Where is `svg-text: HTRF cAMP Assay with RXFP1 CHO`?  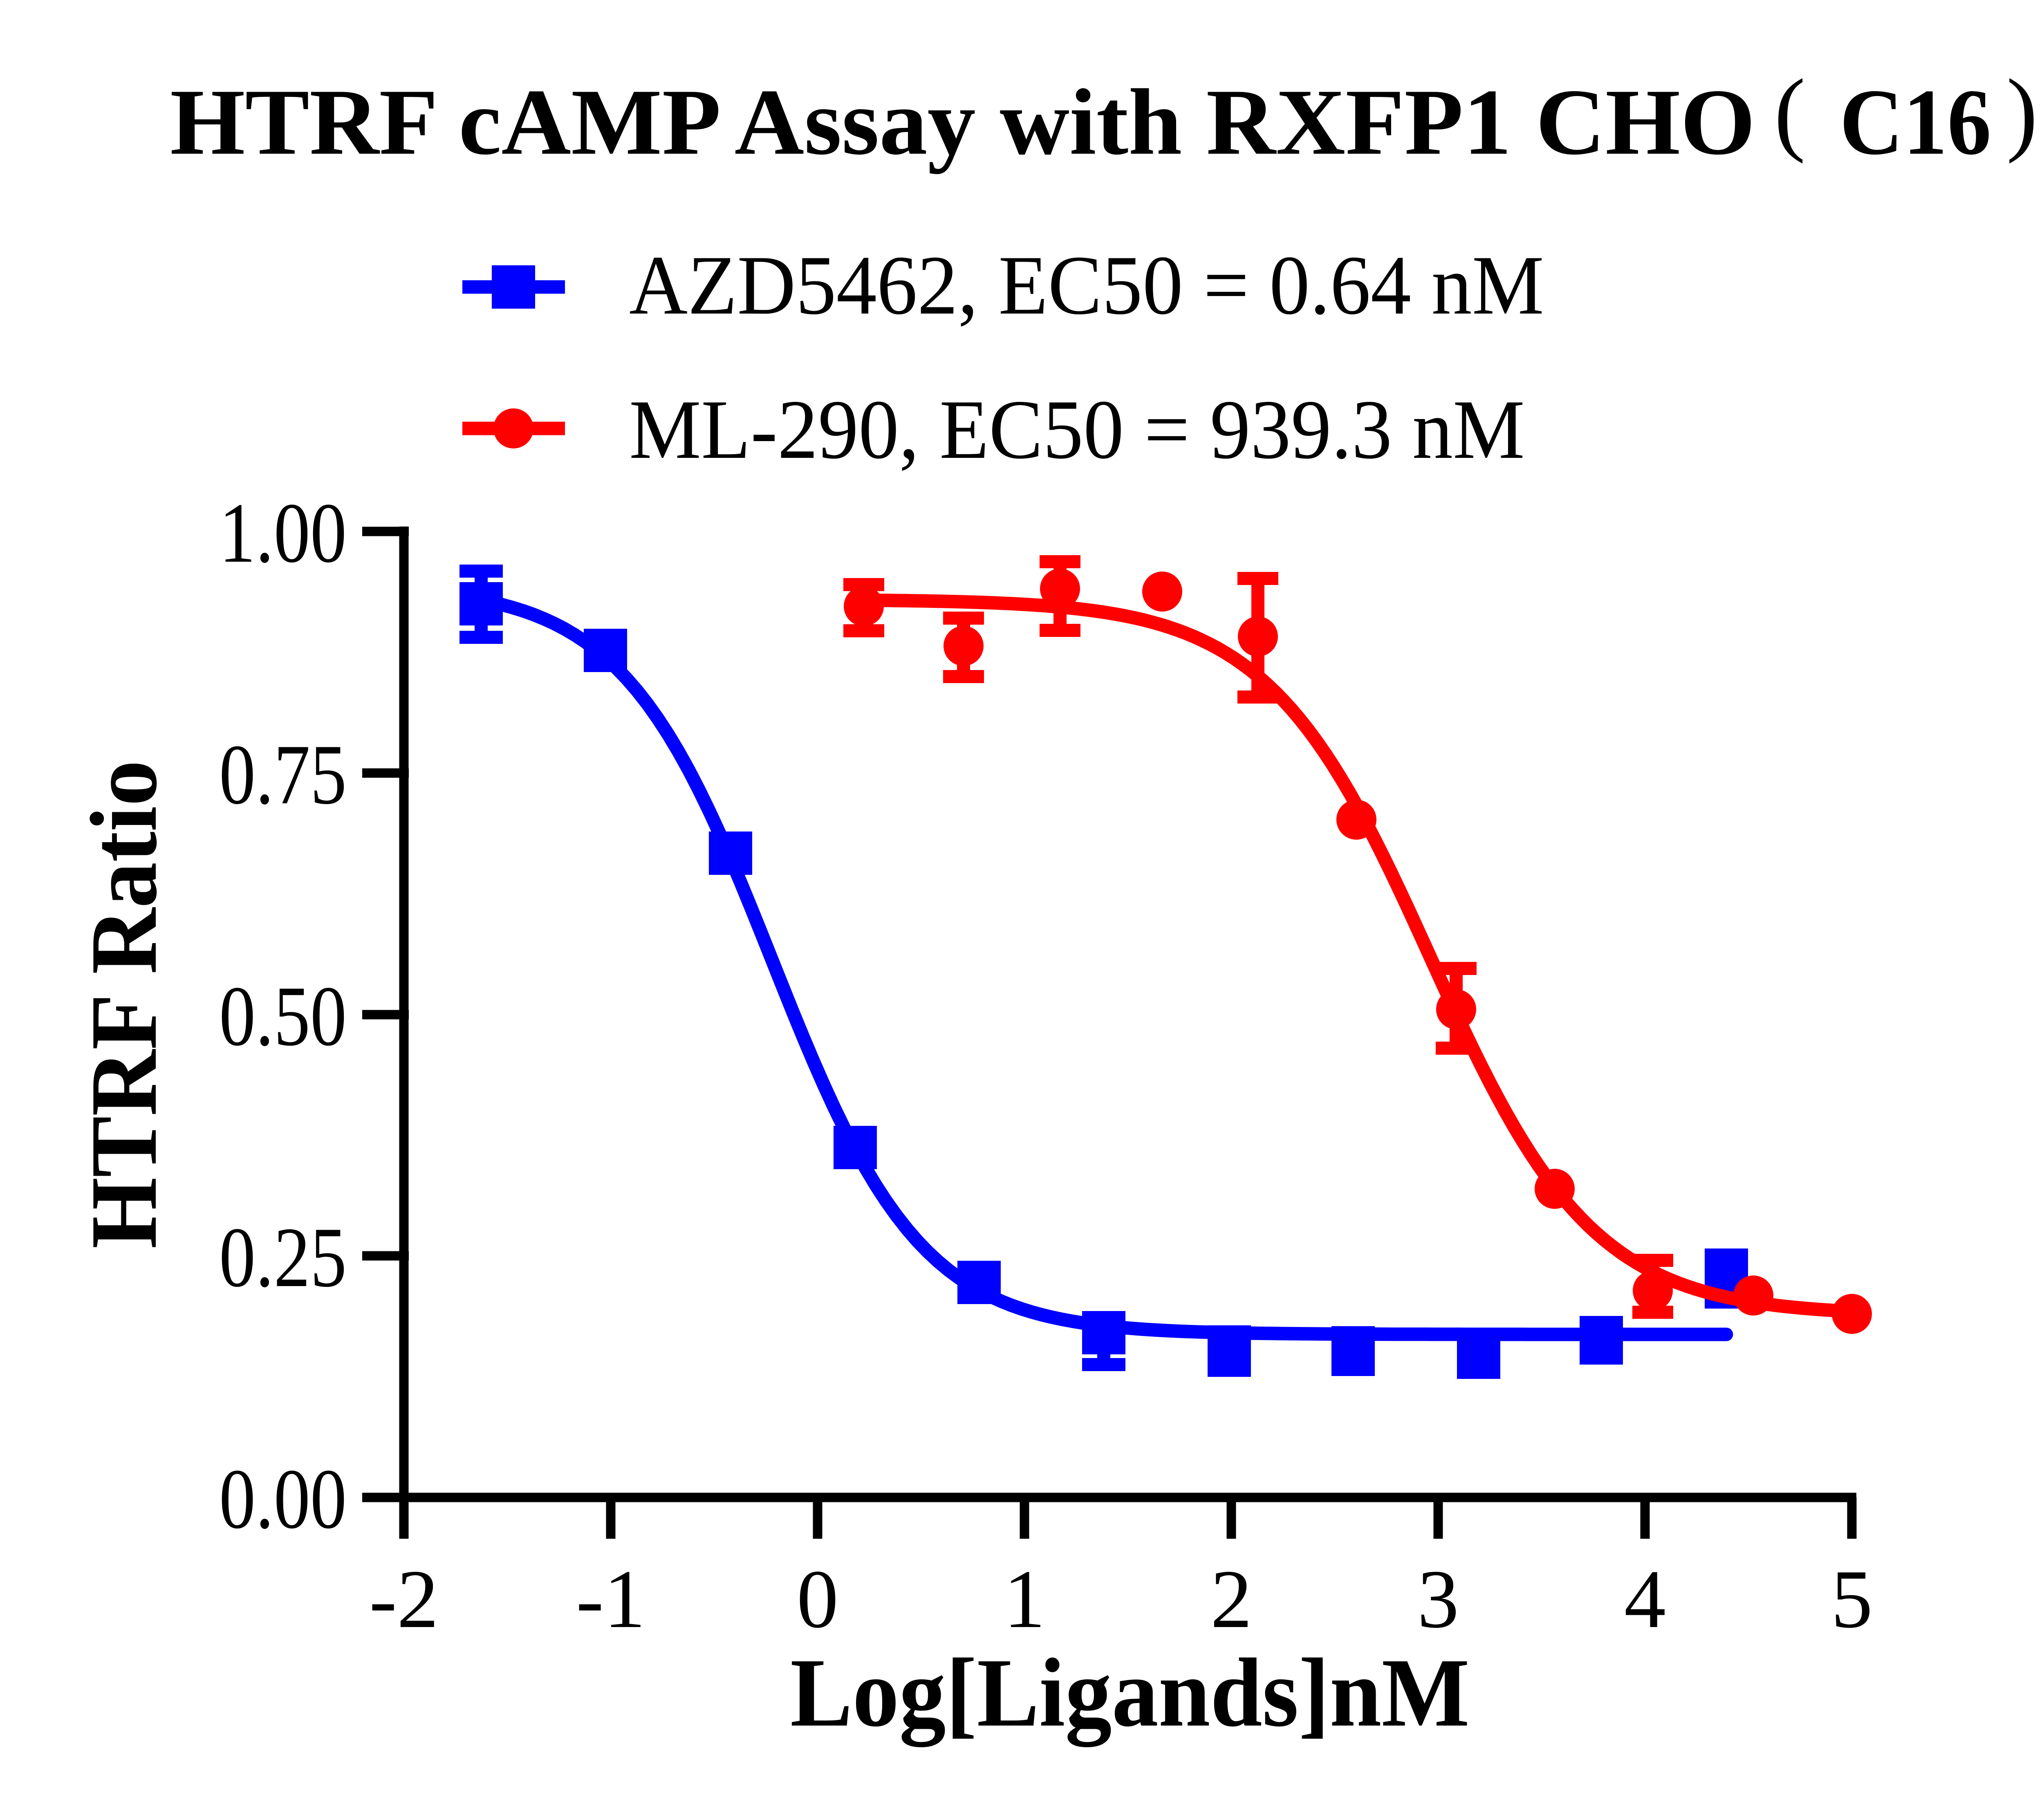 svg-text: HTRF cAMP Assay with RXFP1 CHO is located at coordinates (963, 121).